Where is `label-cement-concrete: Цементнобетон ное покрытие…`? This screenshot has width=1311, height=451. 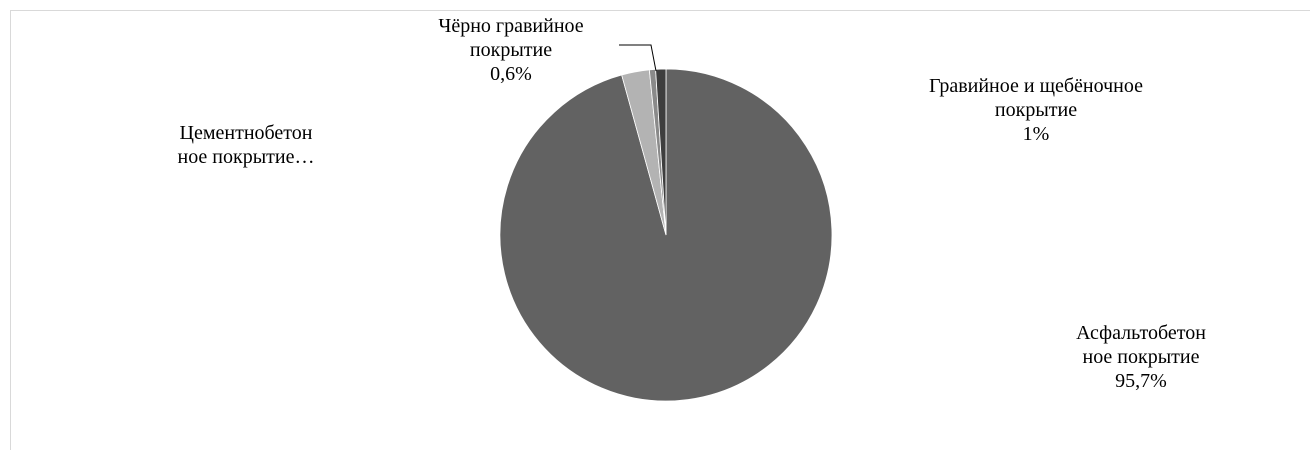 label-cement-concrete: Цементнобетон ное покрытие… is located at coordinates (246, 145).